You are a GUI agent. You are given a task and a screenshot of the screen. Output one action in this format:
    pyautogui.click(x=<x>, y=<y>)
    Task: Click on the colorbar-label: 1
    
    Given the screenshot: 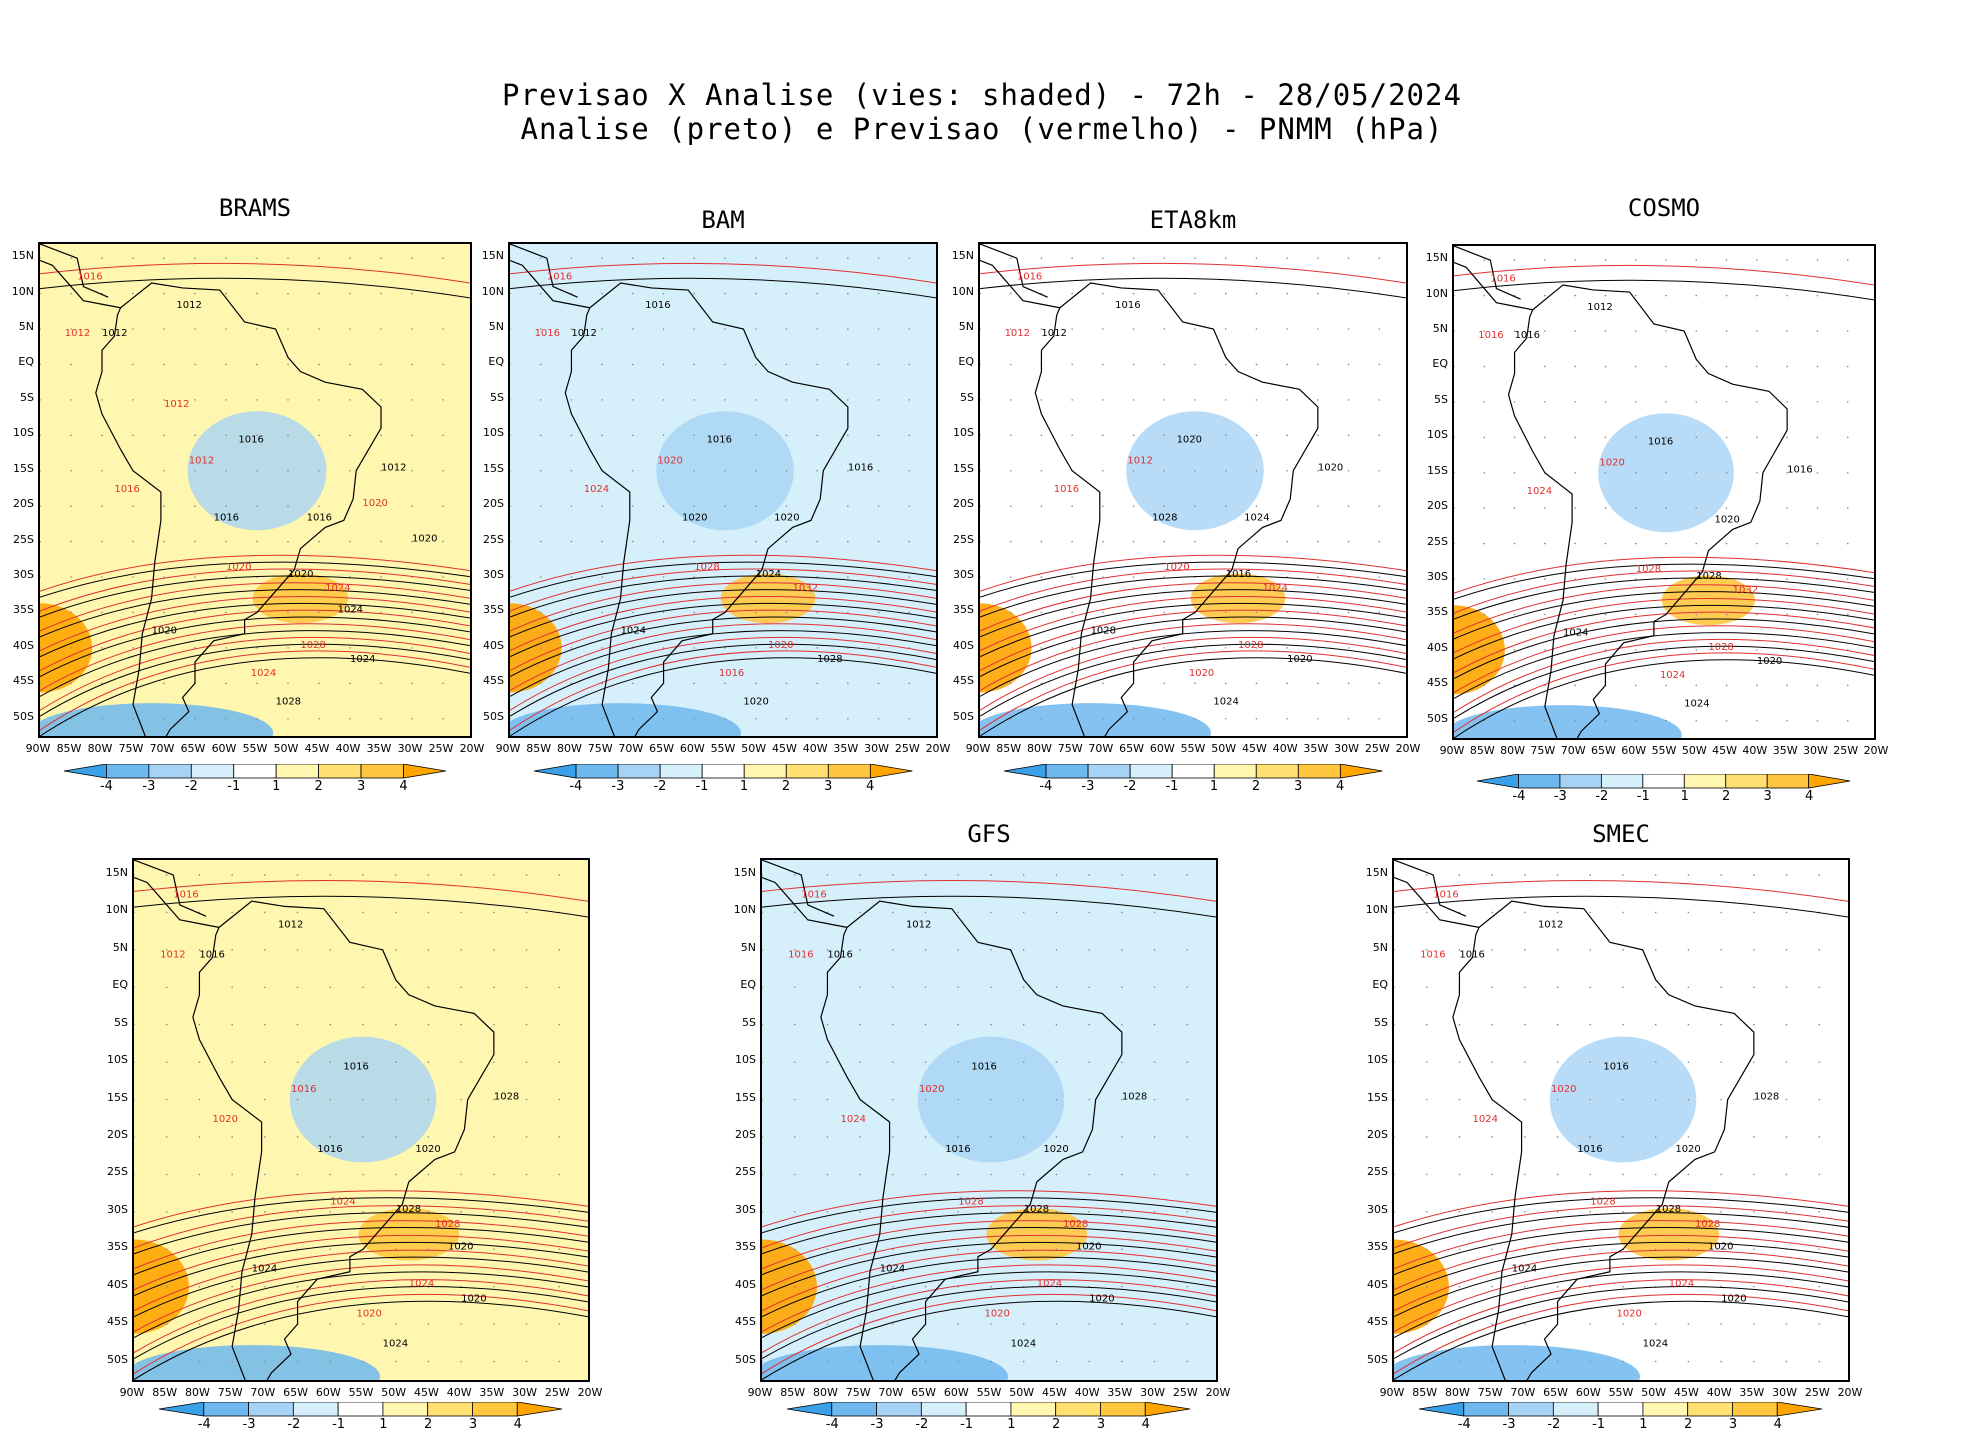 What is the action you would take?
    pyautogui.click(x=1214, y=786)
    